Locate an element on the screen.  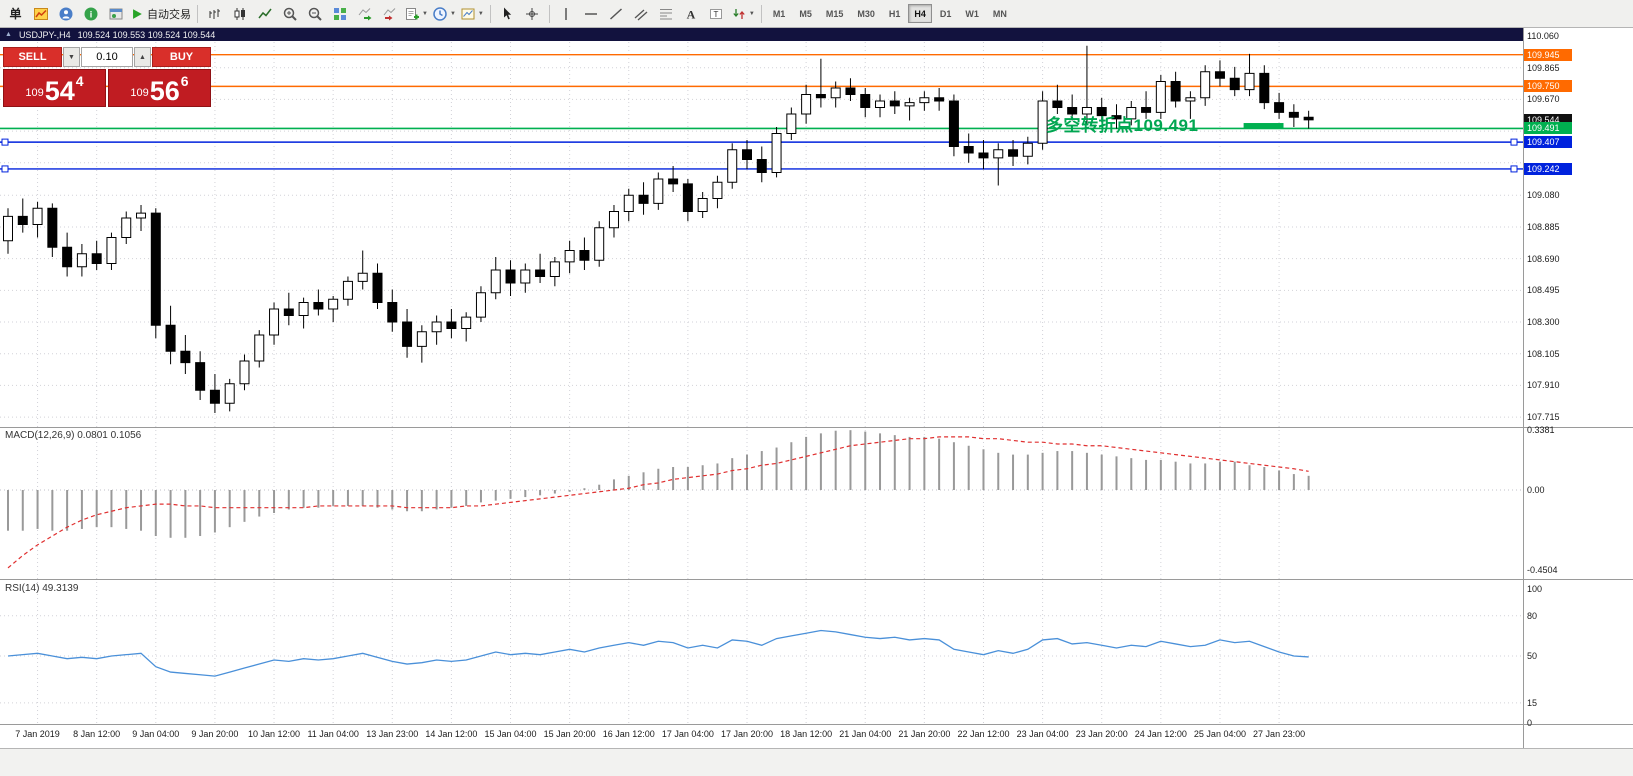
zoom-in-icon is located at coordinates (289, 13).